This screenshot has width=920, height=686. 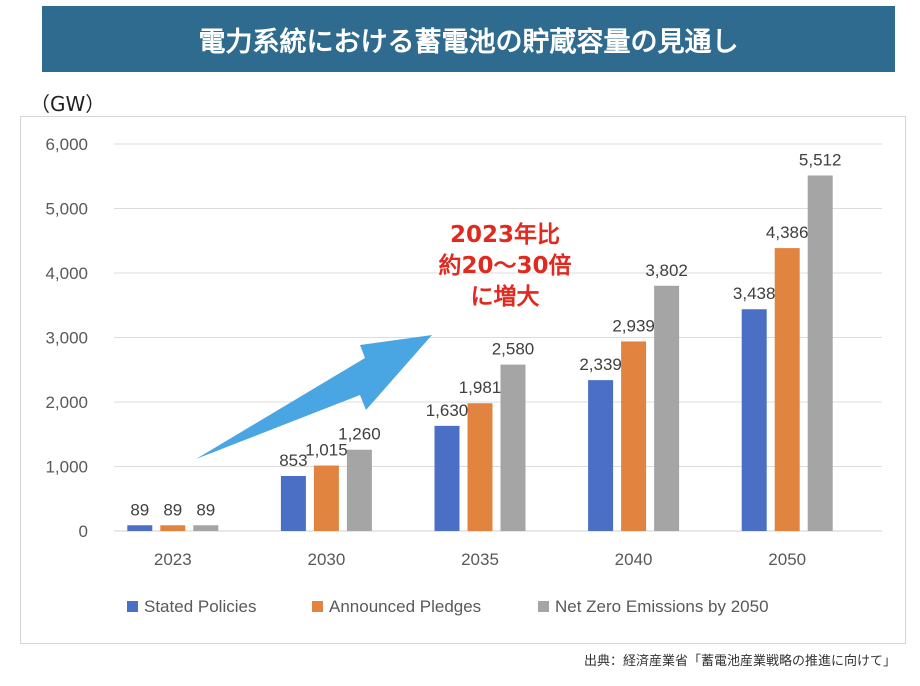 I want to click on y-tick-label: 0, so click(x=83, y=531).